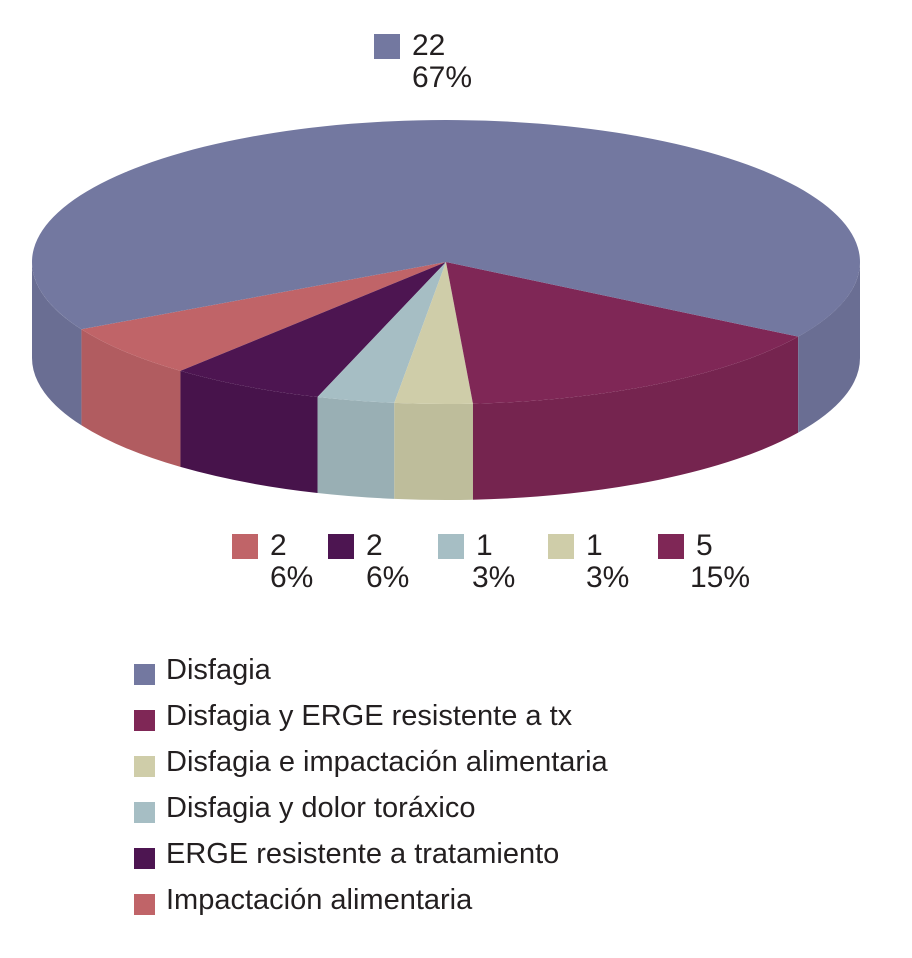  I want to click on data-label-value: 22, so click(429, 45).